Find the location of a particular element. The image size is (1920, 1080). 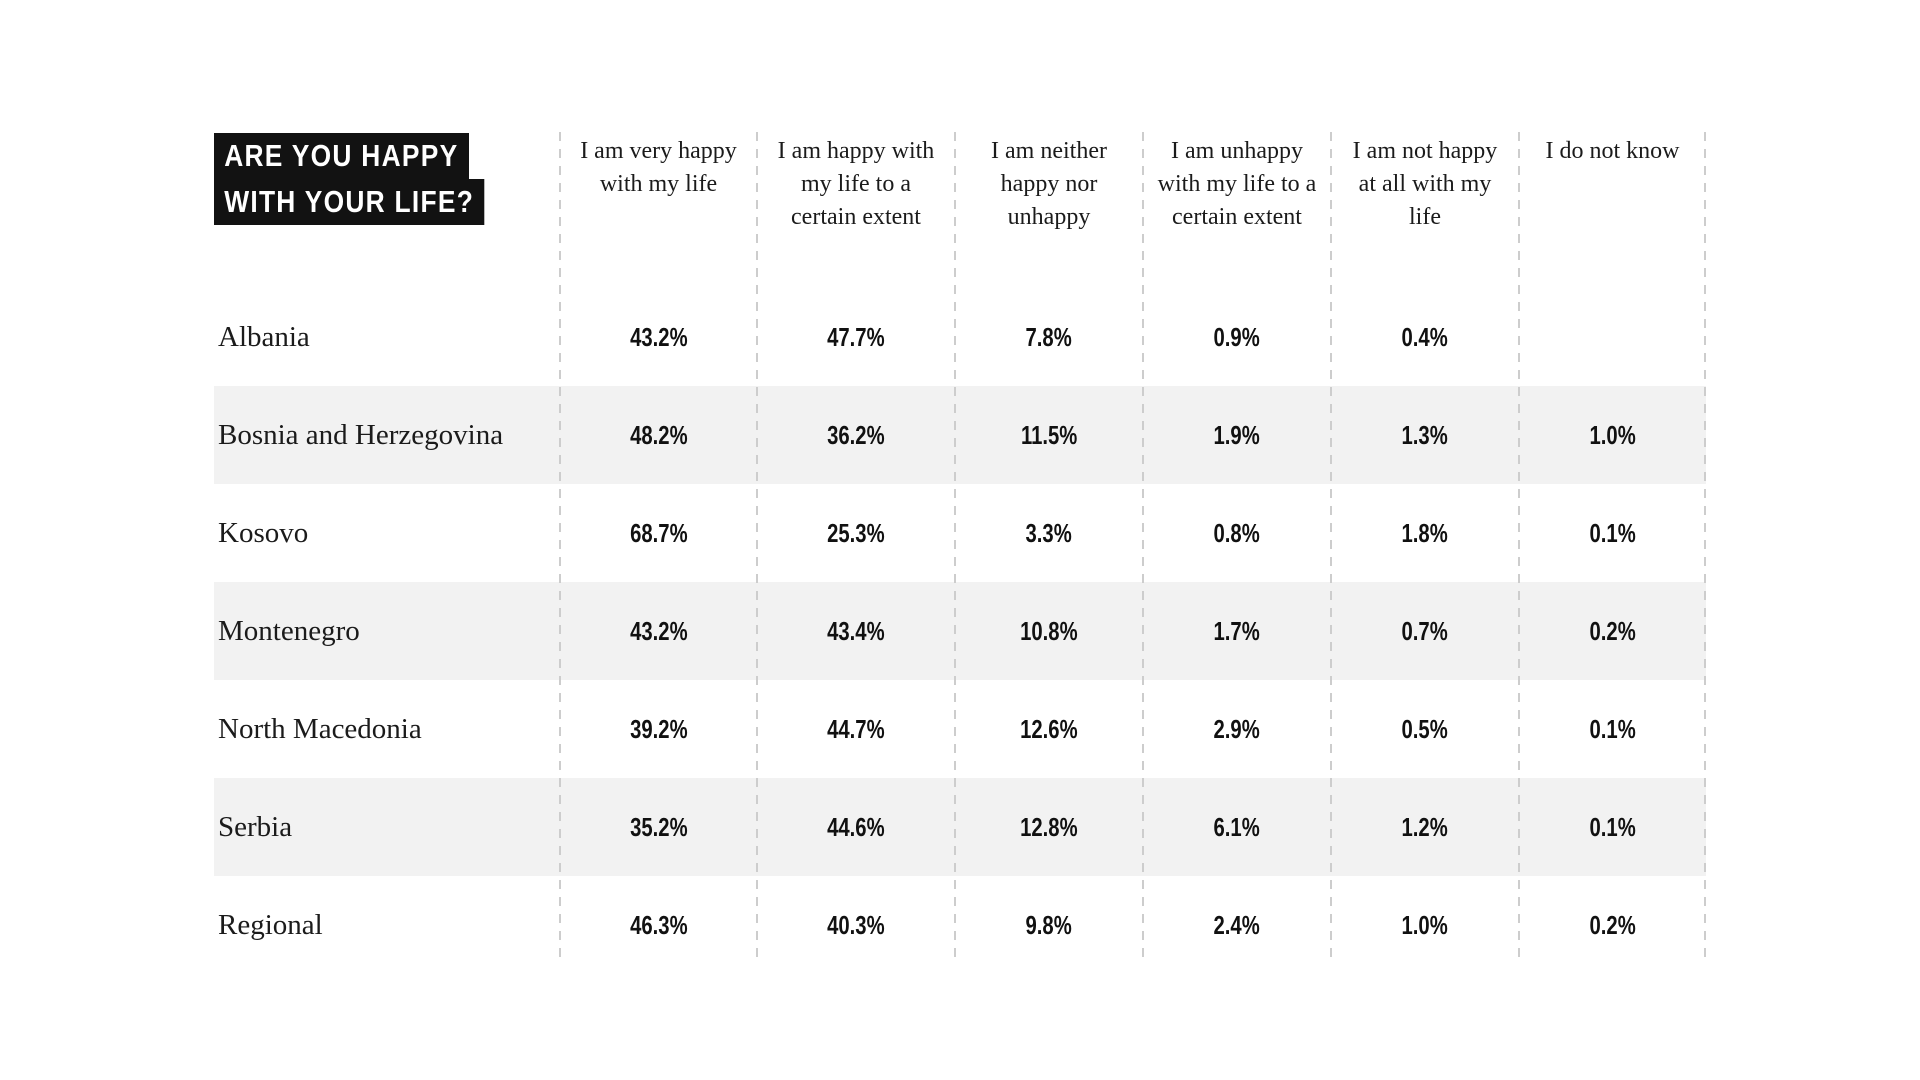

table-cell: 3.3% is located at coordinates (1049, 532).